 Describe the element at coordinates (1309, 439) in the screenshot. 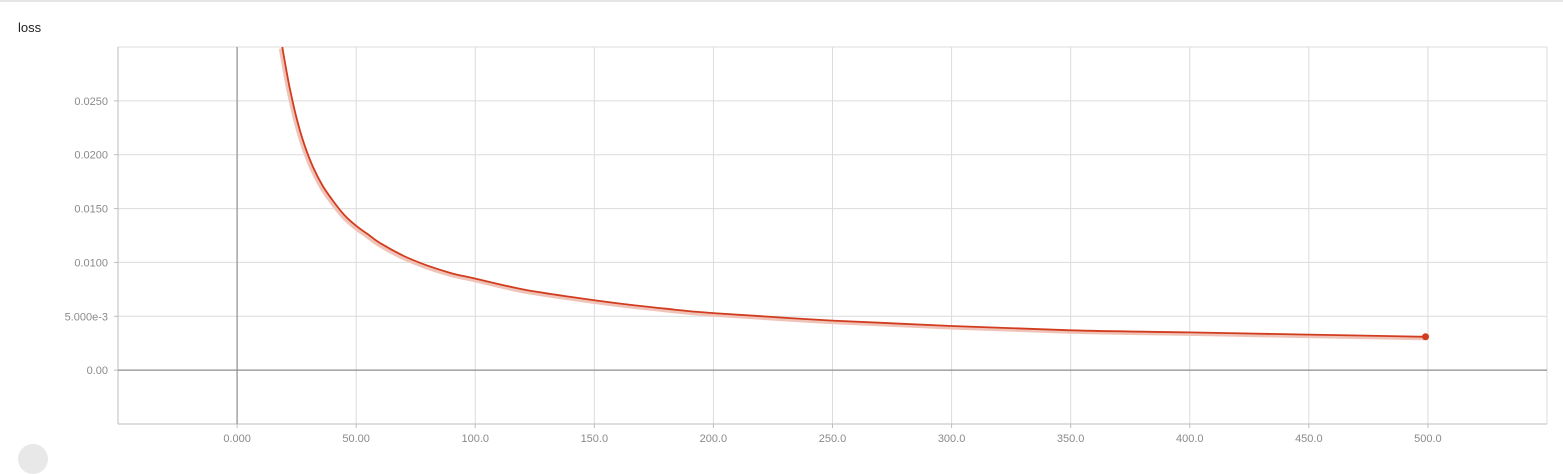

I see `x-tick-label: 450.0` at that location.